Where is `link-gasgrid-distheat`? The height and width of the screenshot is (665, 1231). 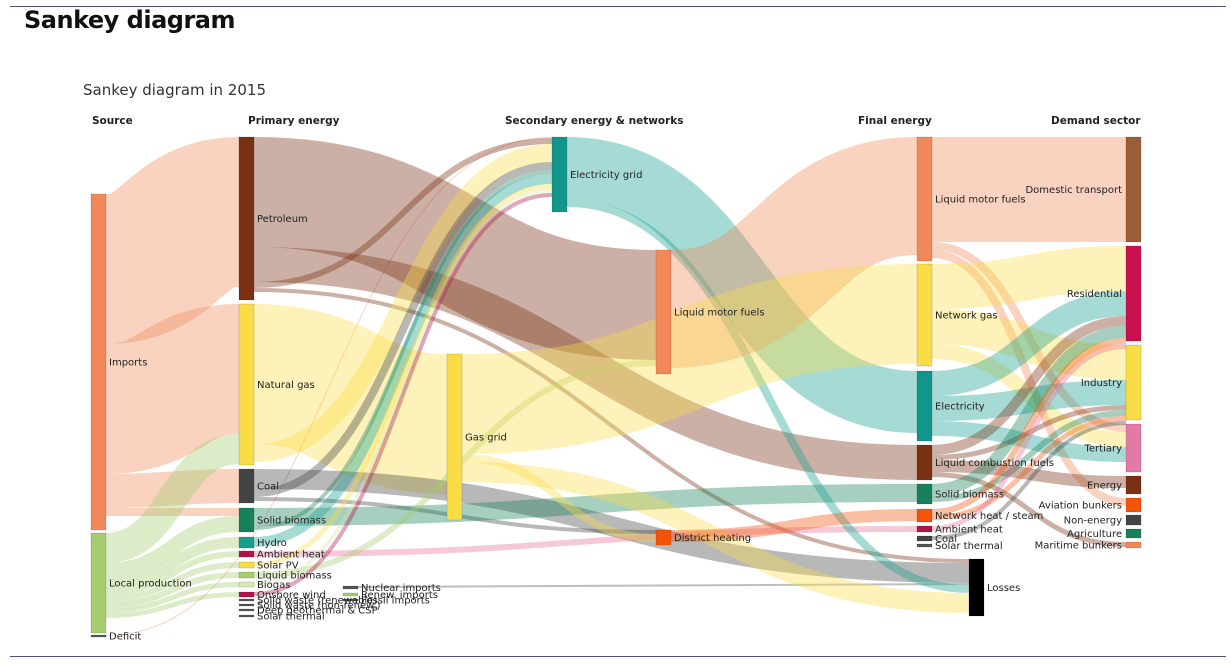
link-gasgrid-distheat is located at coordinates (559, 498).